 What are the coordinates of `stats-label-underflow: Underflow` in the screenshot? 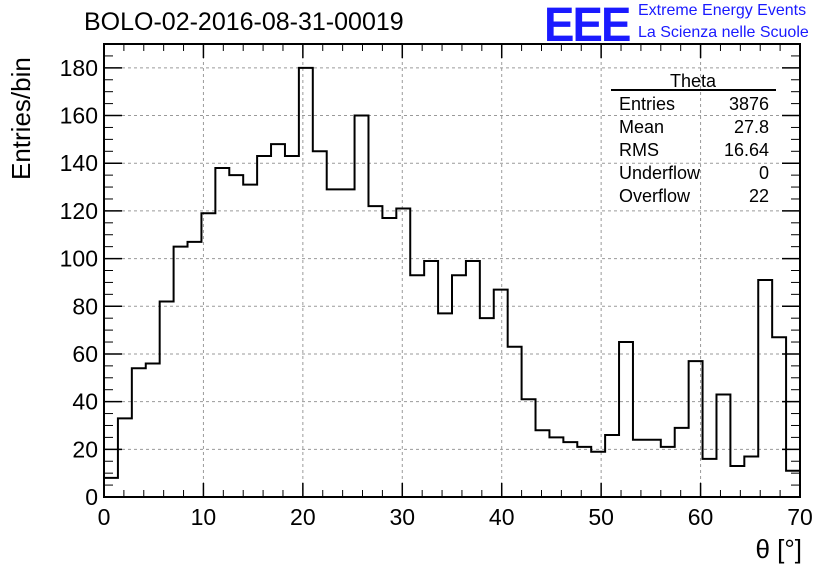 It's located at (660, 173).